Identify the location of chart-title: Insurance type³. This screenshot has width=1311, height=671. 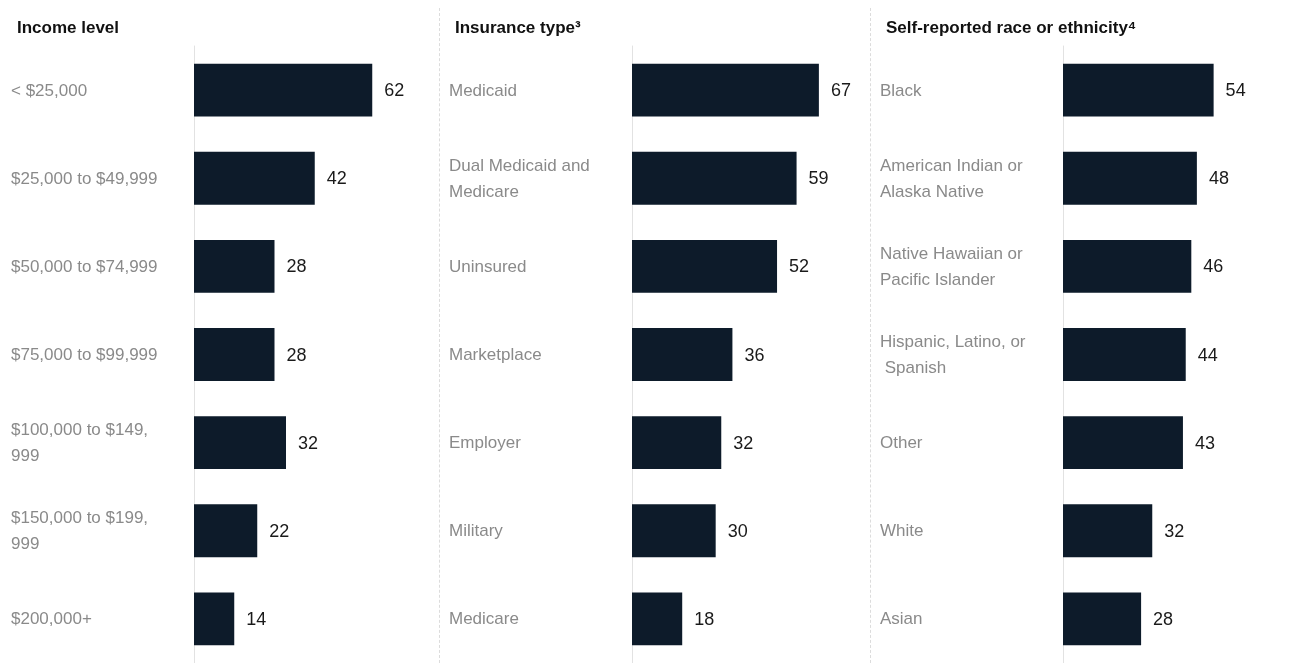
(518, 27).